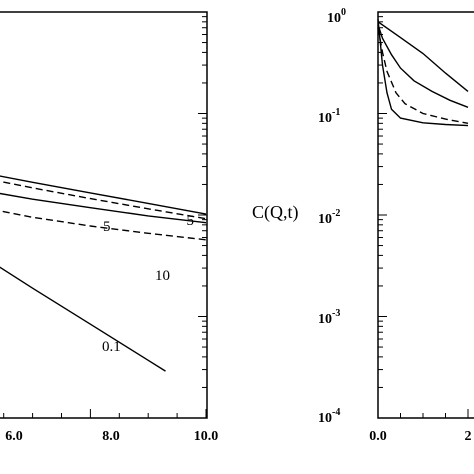 This screenshot has width=474, height=474. What do you see at coordinates (329, 317) in the screenshot?
I see `right-y-tick-label-1e-3: 10⁻³` at bounding box center [329, 317].